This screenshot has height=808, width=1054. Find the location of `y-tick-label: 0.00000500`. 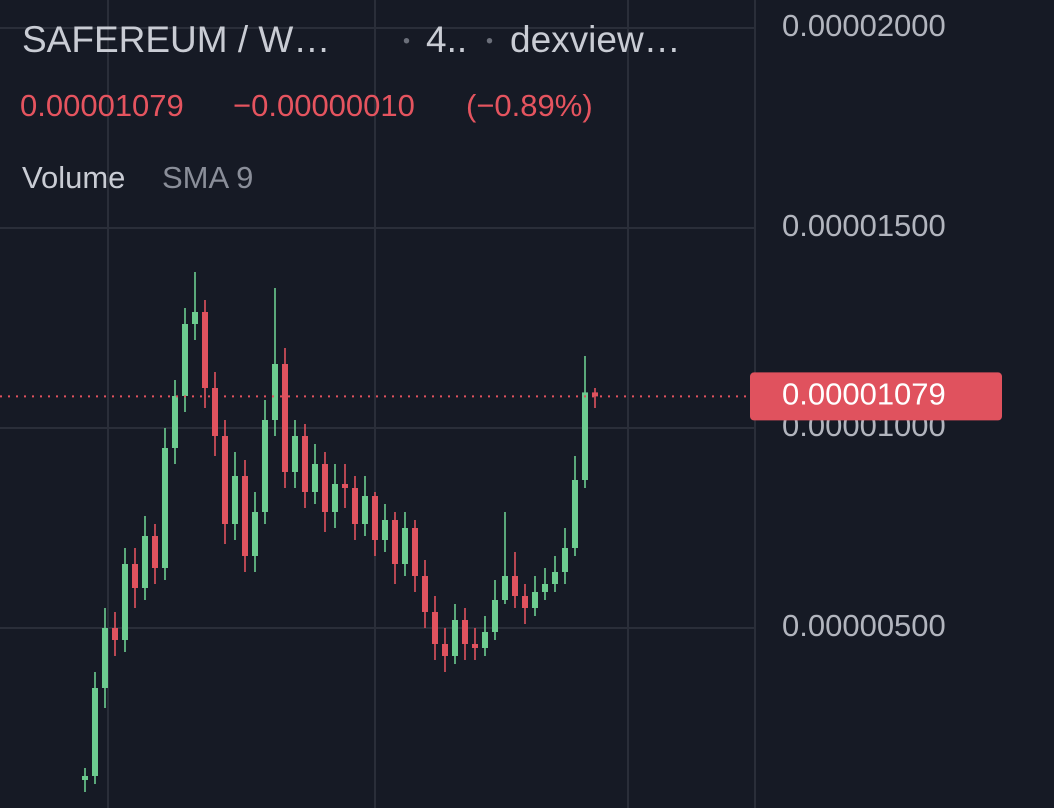

y-tick-label: 0.00000500 is located at coordinates (864, 625).